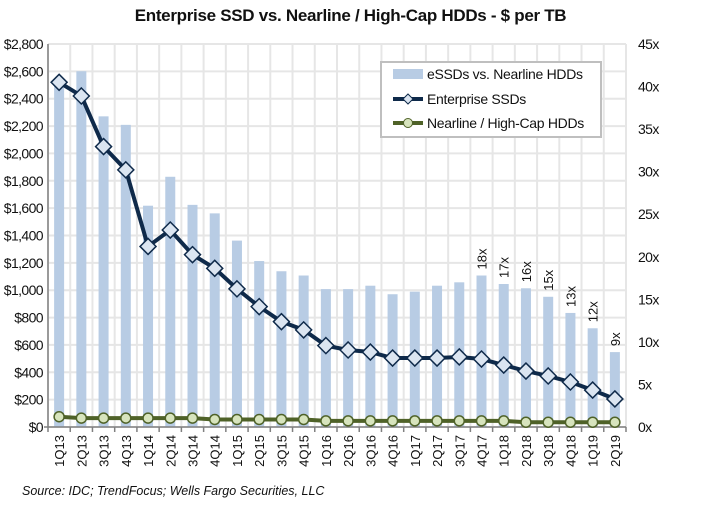  What do you see at coordinates (125, 275) in the screenshot?
I see `bar-4Q13` at bounding box center [125, 275].